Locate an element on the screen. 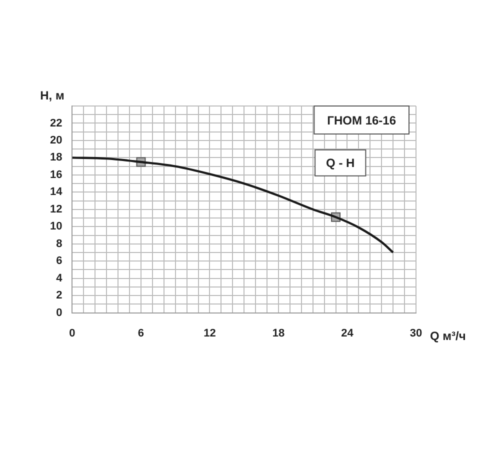 The image size is (500, 450). y-tick-label: 14 is located at coordinates (57, 192).